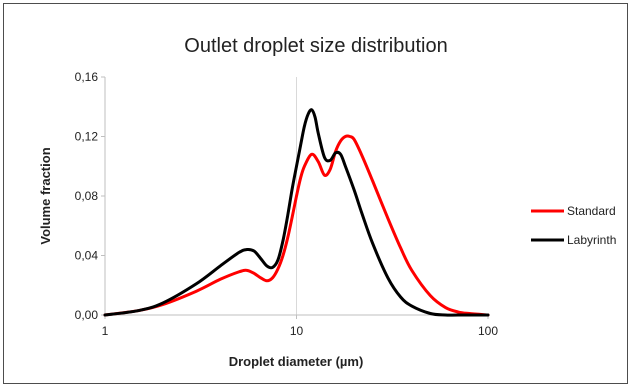 The image size is (633, 389). I want to click on y-tick-label: 0,12, so click(87, 137).